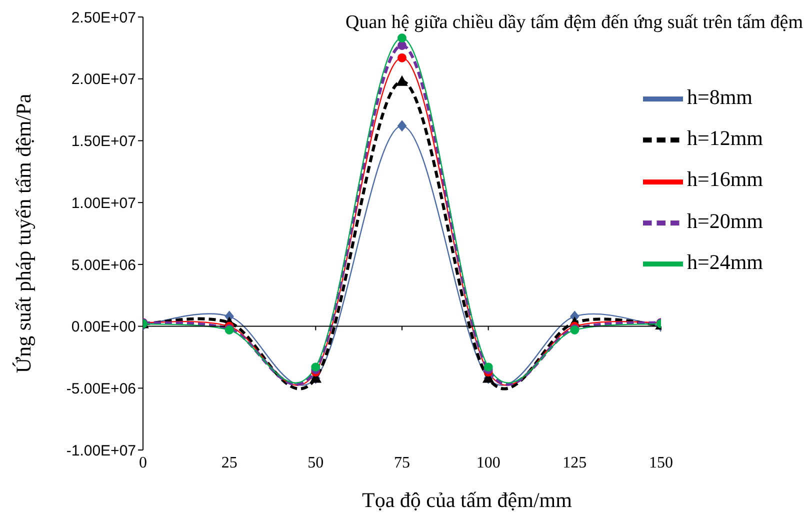 The image size is (811, 513). What do you see at coordinates (724, 220) in the screenshot?
I see `legend-label: h=20mm` at bounding box center [724, 220].